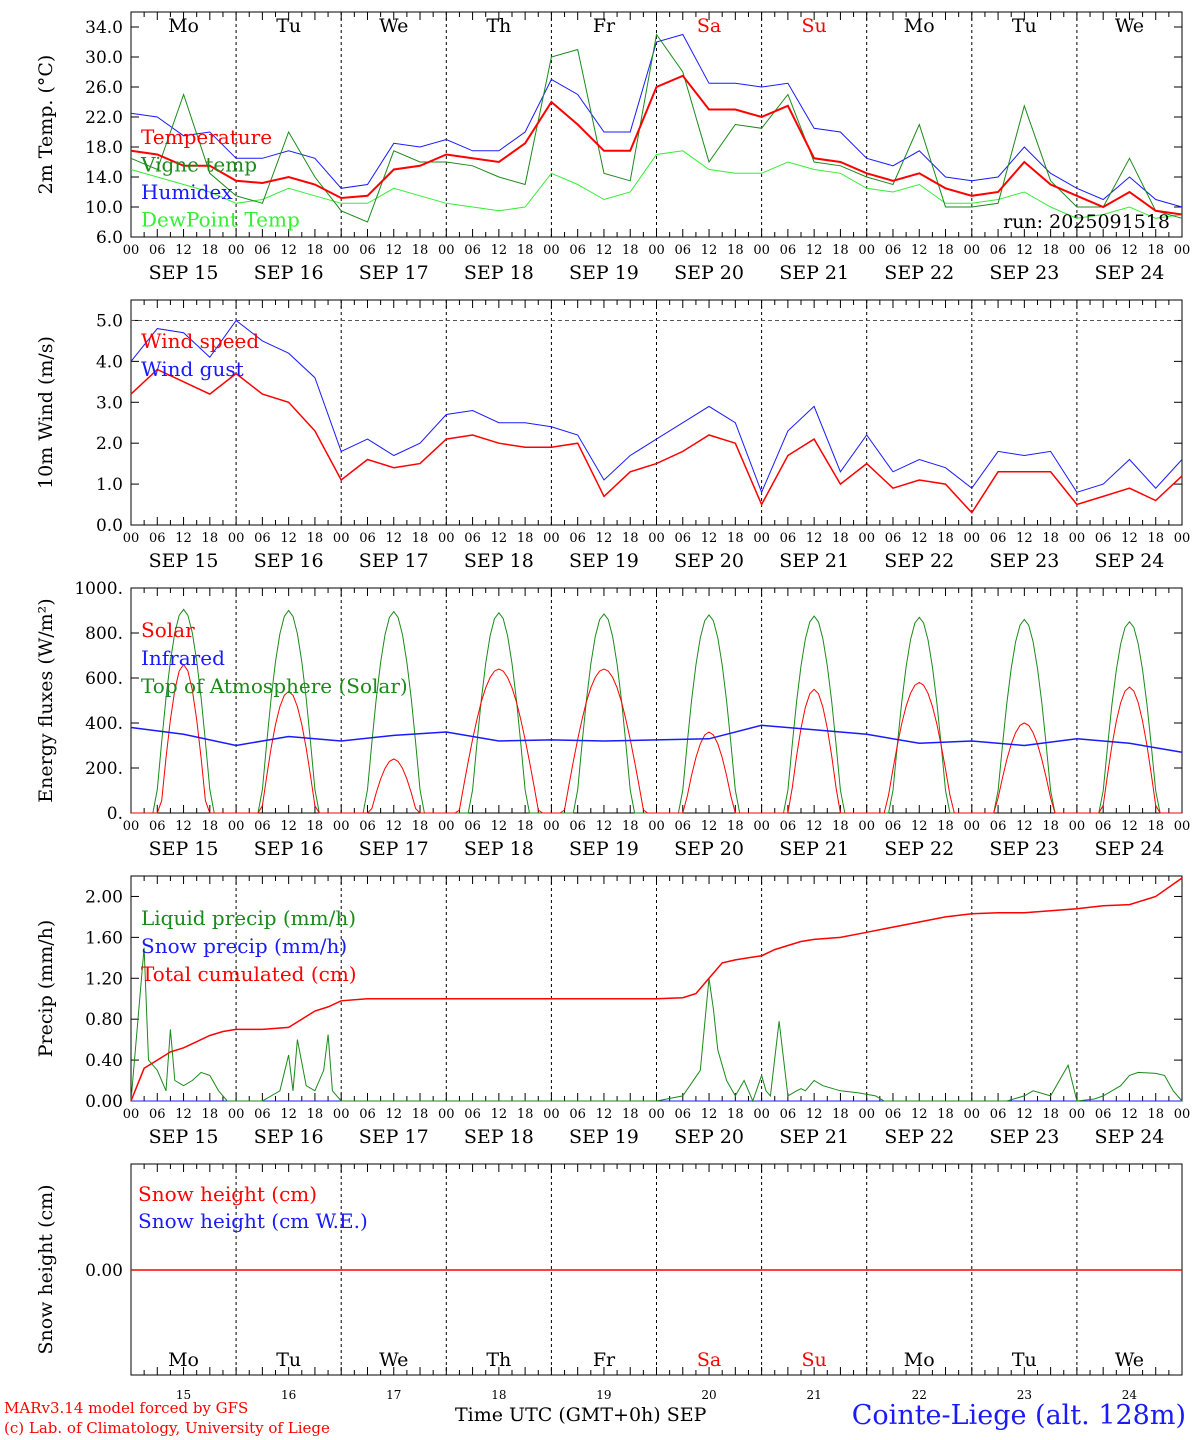 The image size is (1194, 1440). I want to click on wind-gust-line, so click(656, 406).